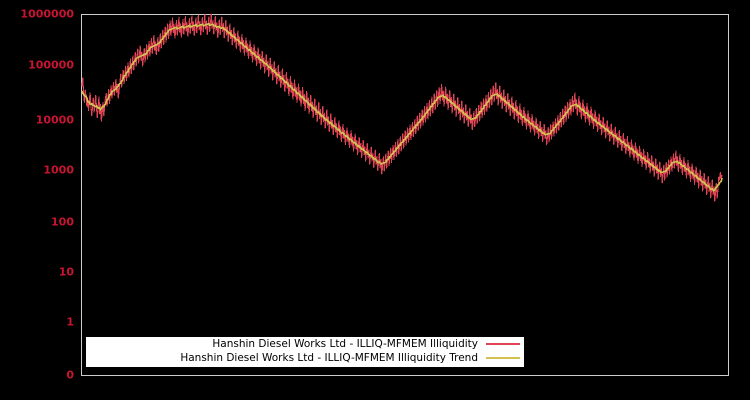 The width and height of the screenshot is (750, 400). Describe the element at coordinates (47, 14) in the screenshot. I see `y-axis-tick-label: 1000000` at that location.